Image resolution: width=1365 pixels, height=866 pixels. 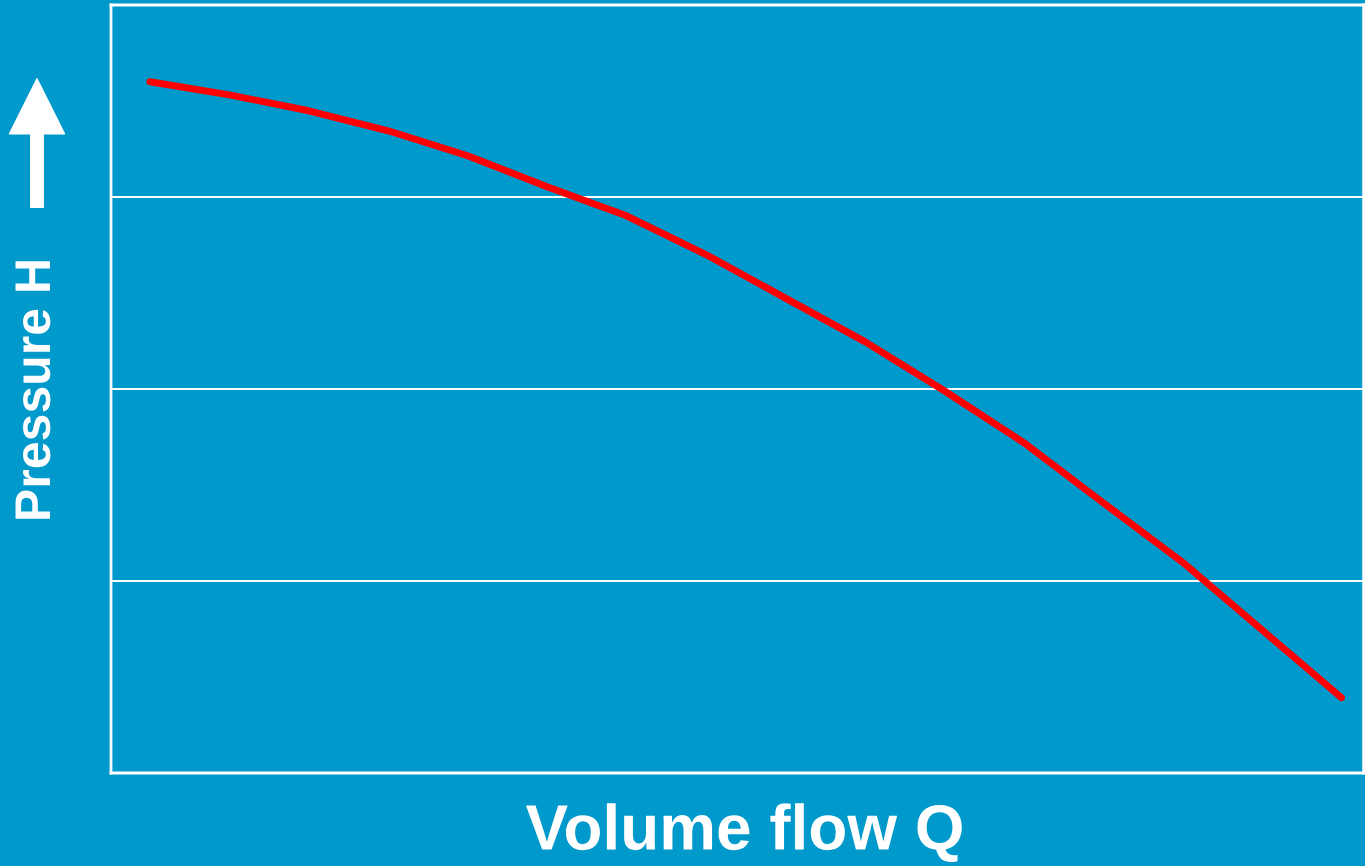 What do you see at coordinates (33, 390) in the screenshot?
I see `y-axis-title: Pressure H` at bounding box center [33, 390].